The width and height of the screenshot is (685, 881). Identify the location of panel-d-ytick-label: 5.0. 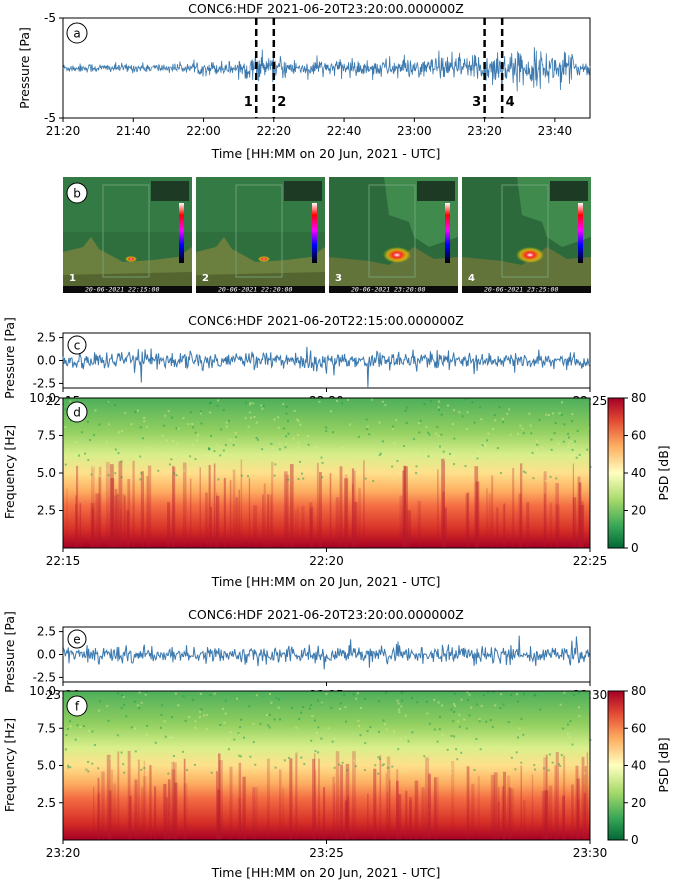
(46, 473).